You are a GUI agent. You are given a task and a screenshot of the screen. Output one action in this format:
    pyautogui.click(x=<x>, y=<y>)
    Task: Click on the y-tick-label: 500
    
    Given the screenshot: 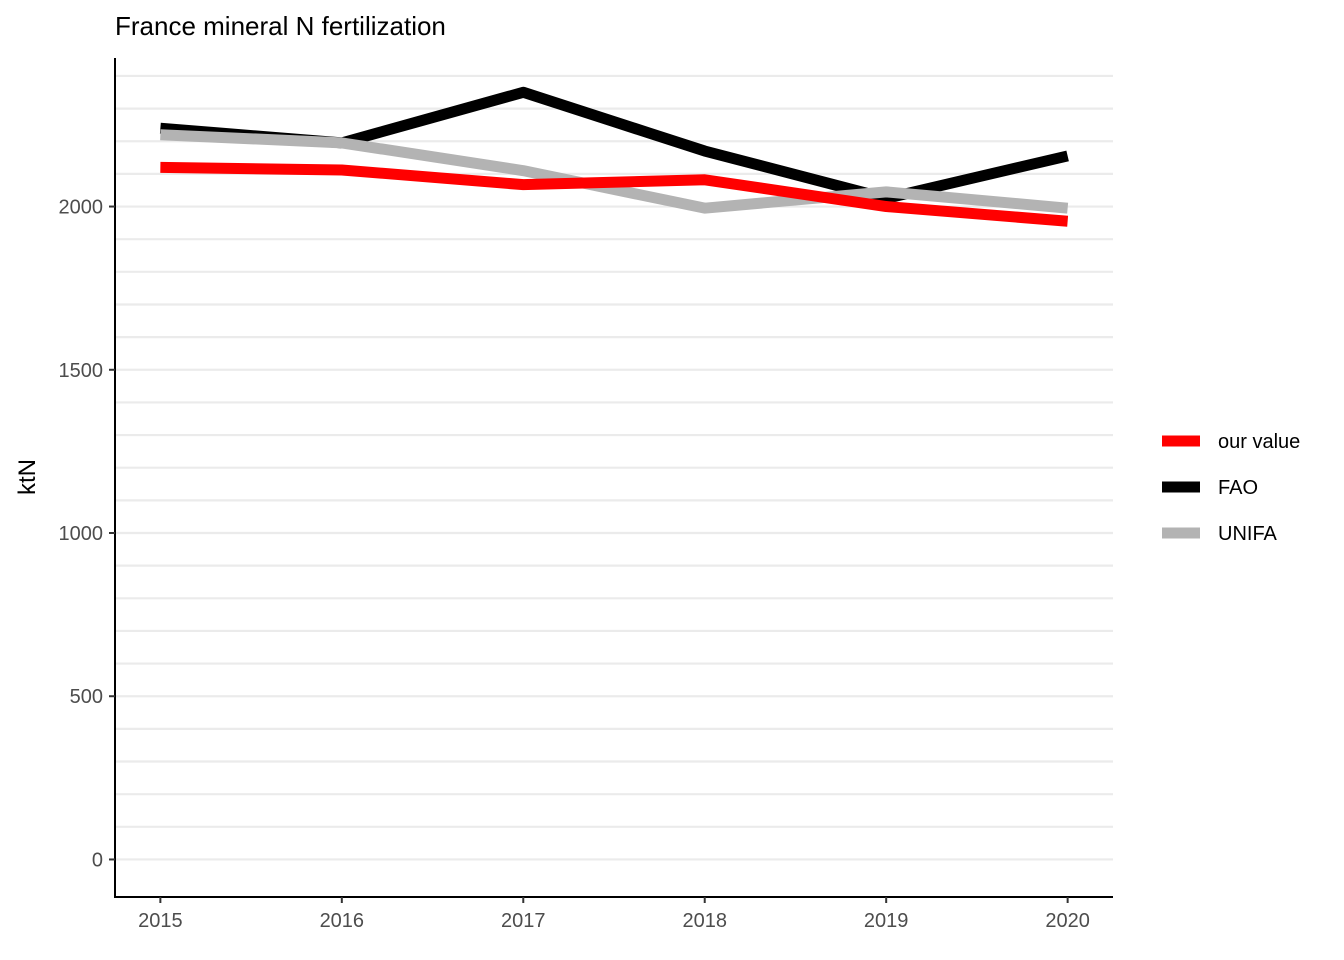 What is the action you would take?
    pyautogui.click(x=86, y=697)
    